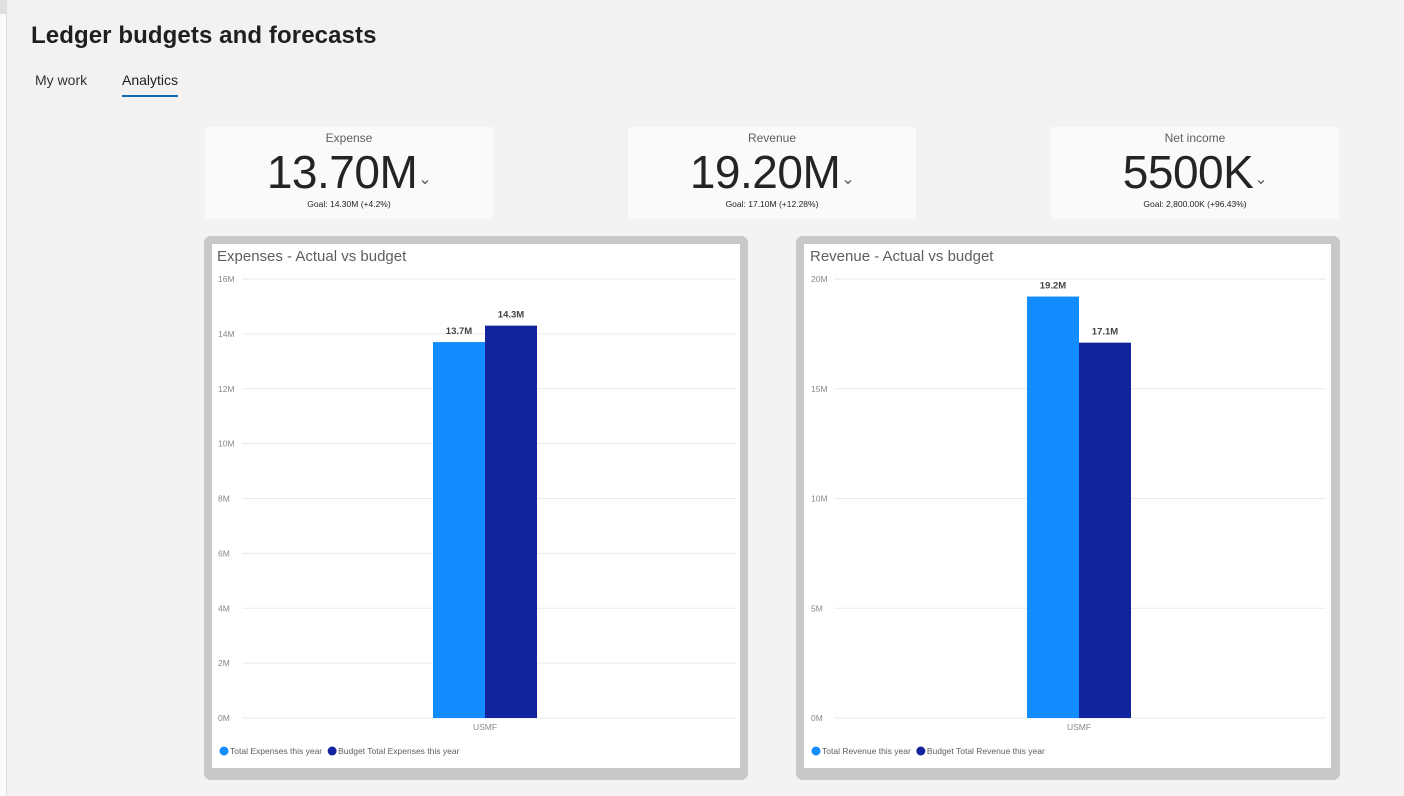  Describe the element at coordinates (1188, 172) in the screenshot. I see `kpi-value: 5500K` at that location.